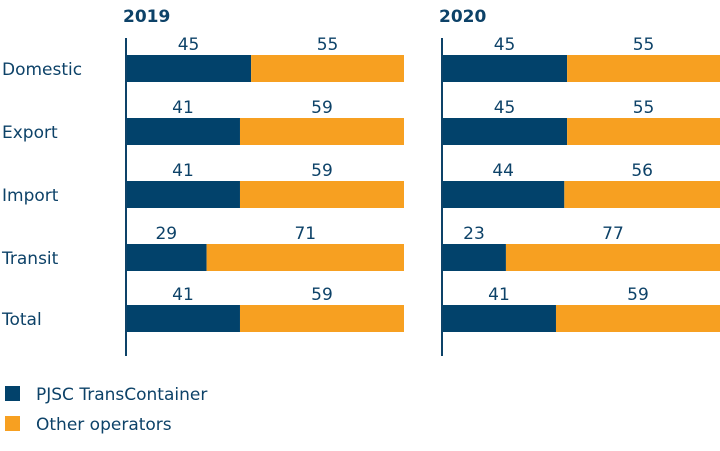 This screenshot has height=451, width=720. I want to click on category-label: Domestic, so click(42, 70).